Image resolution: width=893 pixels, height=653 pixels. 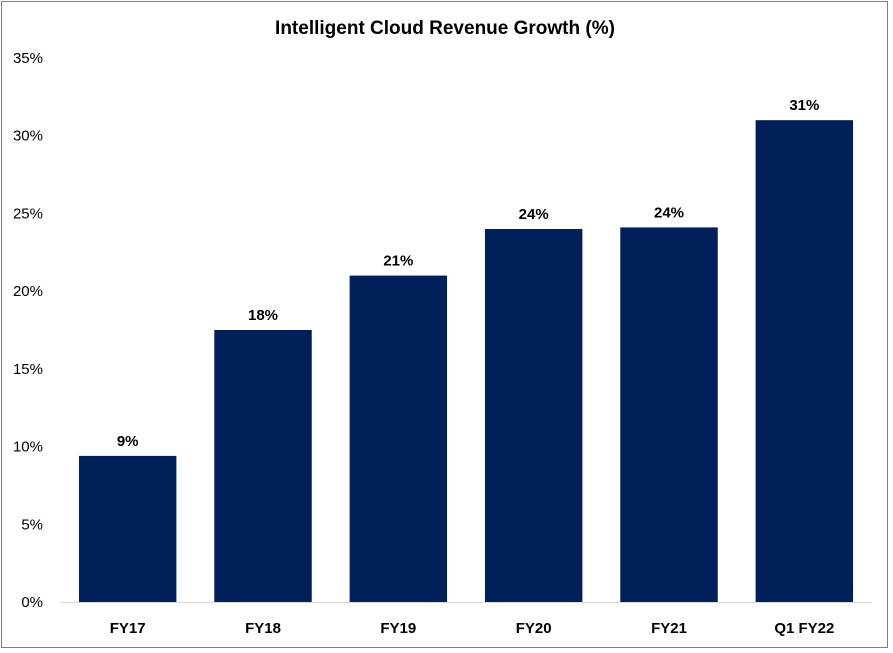 I want to click on y-tick-label: 35%, so click(x=28, y=58).